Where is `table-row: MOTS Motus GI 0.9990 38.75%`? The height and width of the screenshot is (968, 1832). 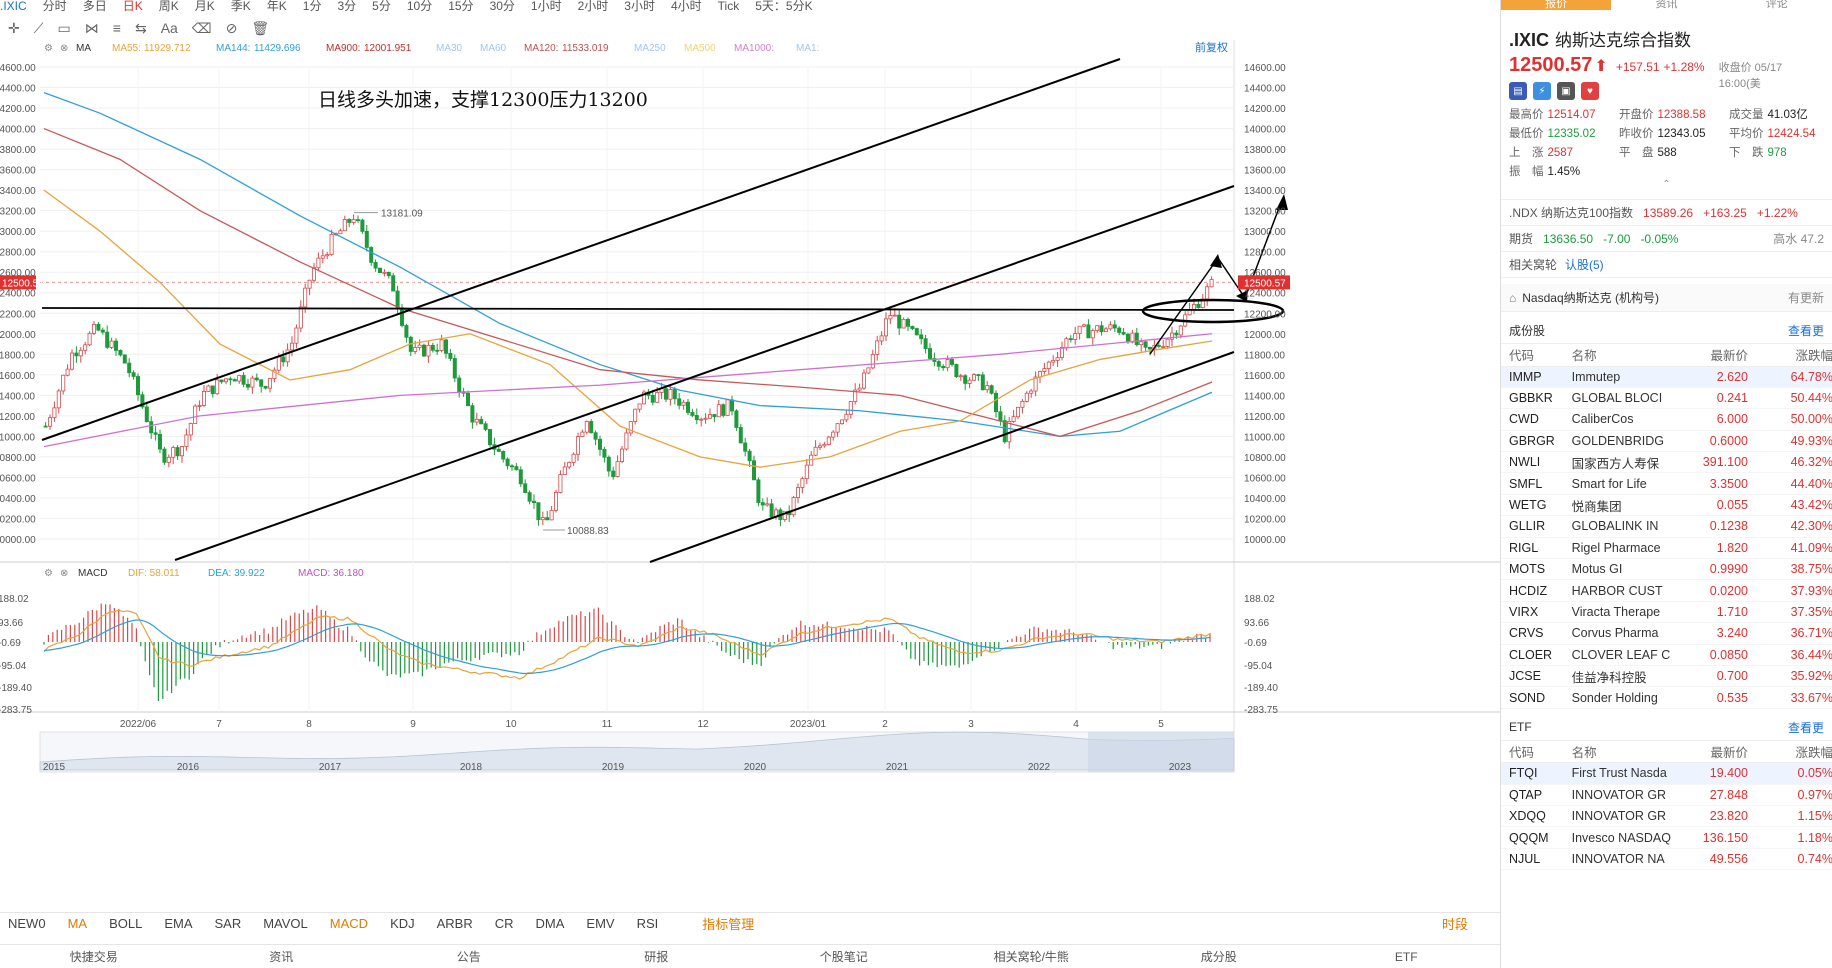 table-row: MOTS Motus GI 0.9990 38.75% is located at coordinates (1666, 569).